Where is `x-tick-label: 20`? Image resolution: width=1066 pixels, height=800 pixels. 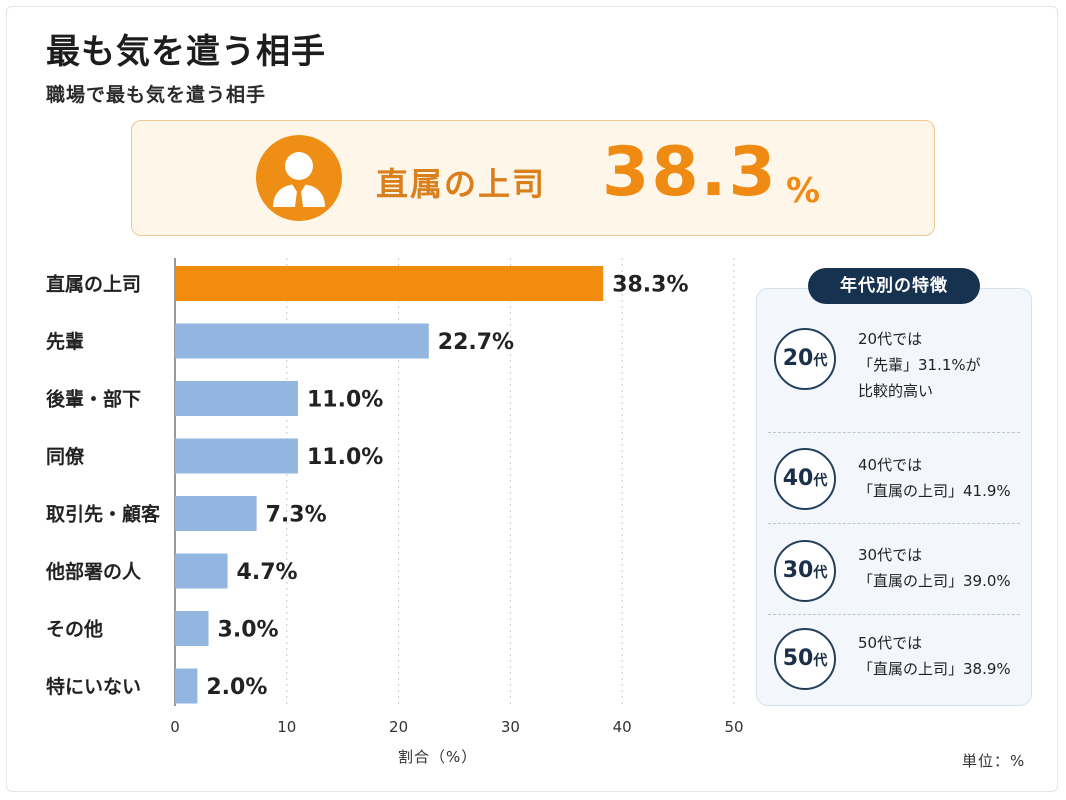
x-tick-label: 20 is located at coordinates (398, 727).